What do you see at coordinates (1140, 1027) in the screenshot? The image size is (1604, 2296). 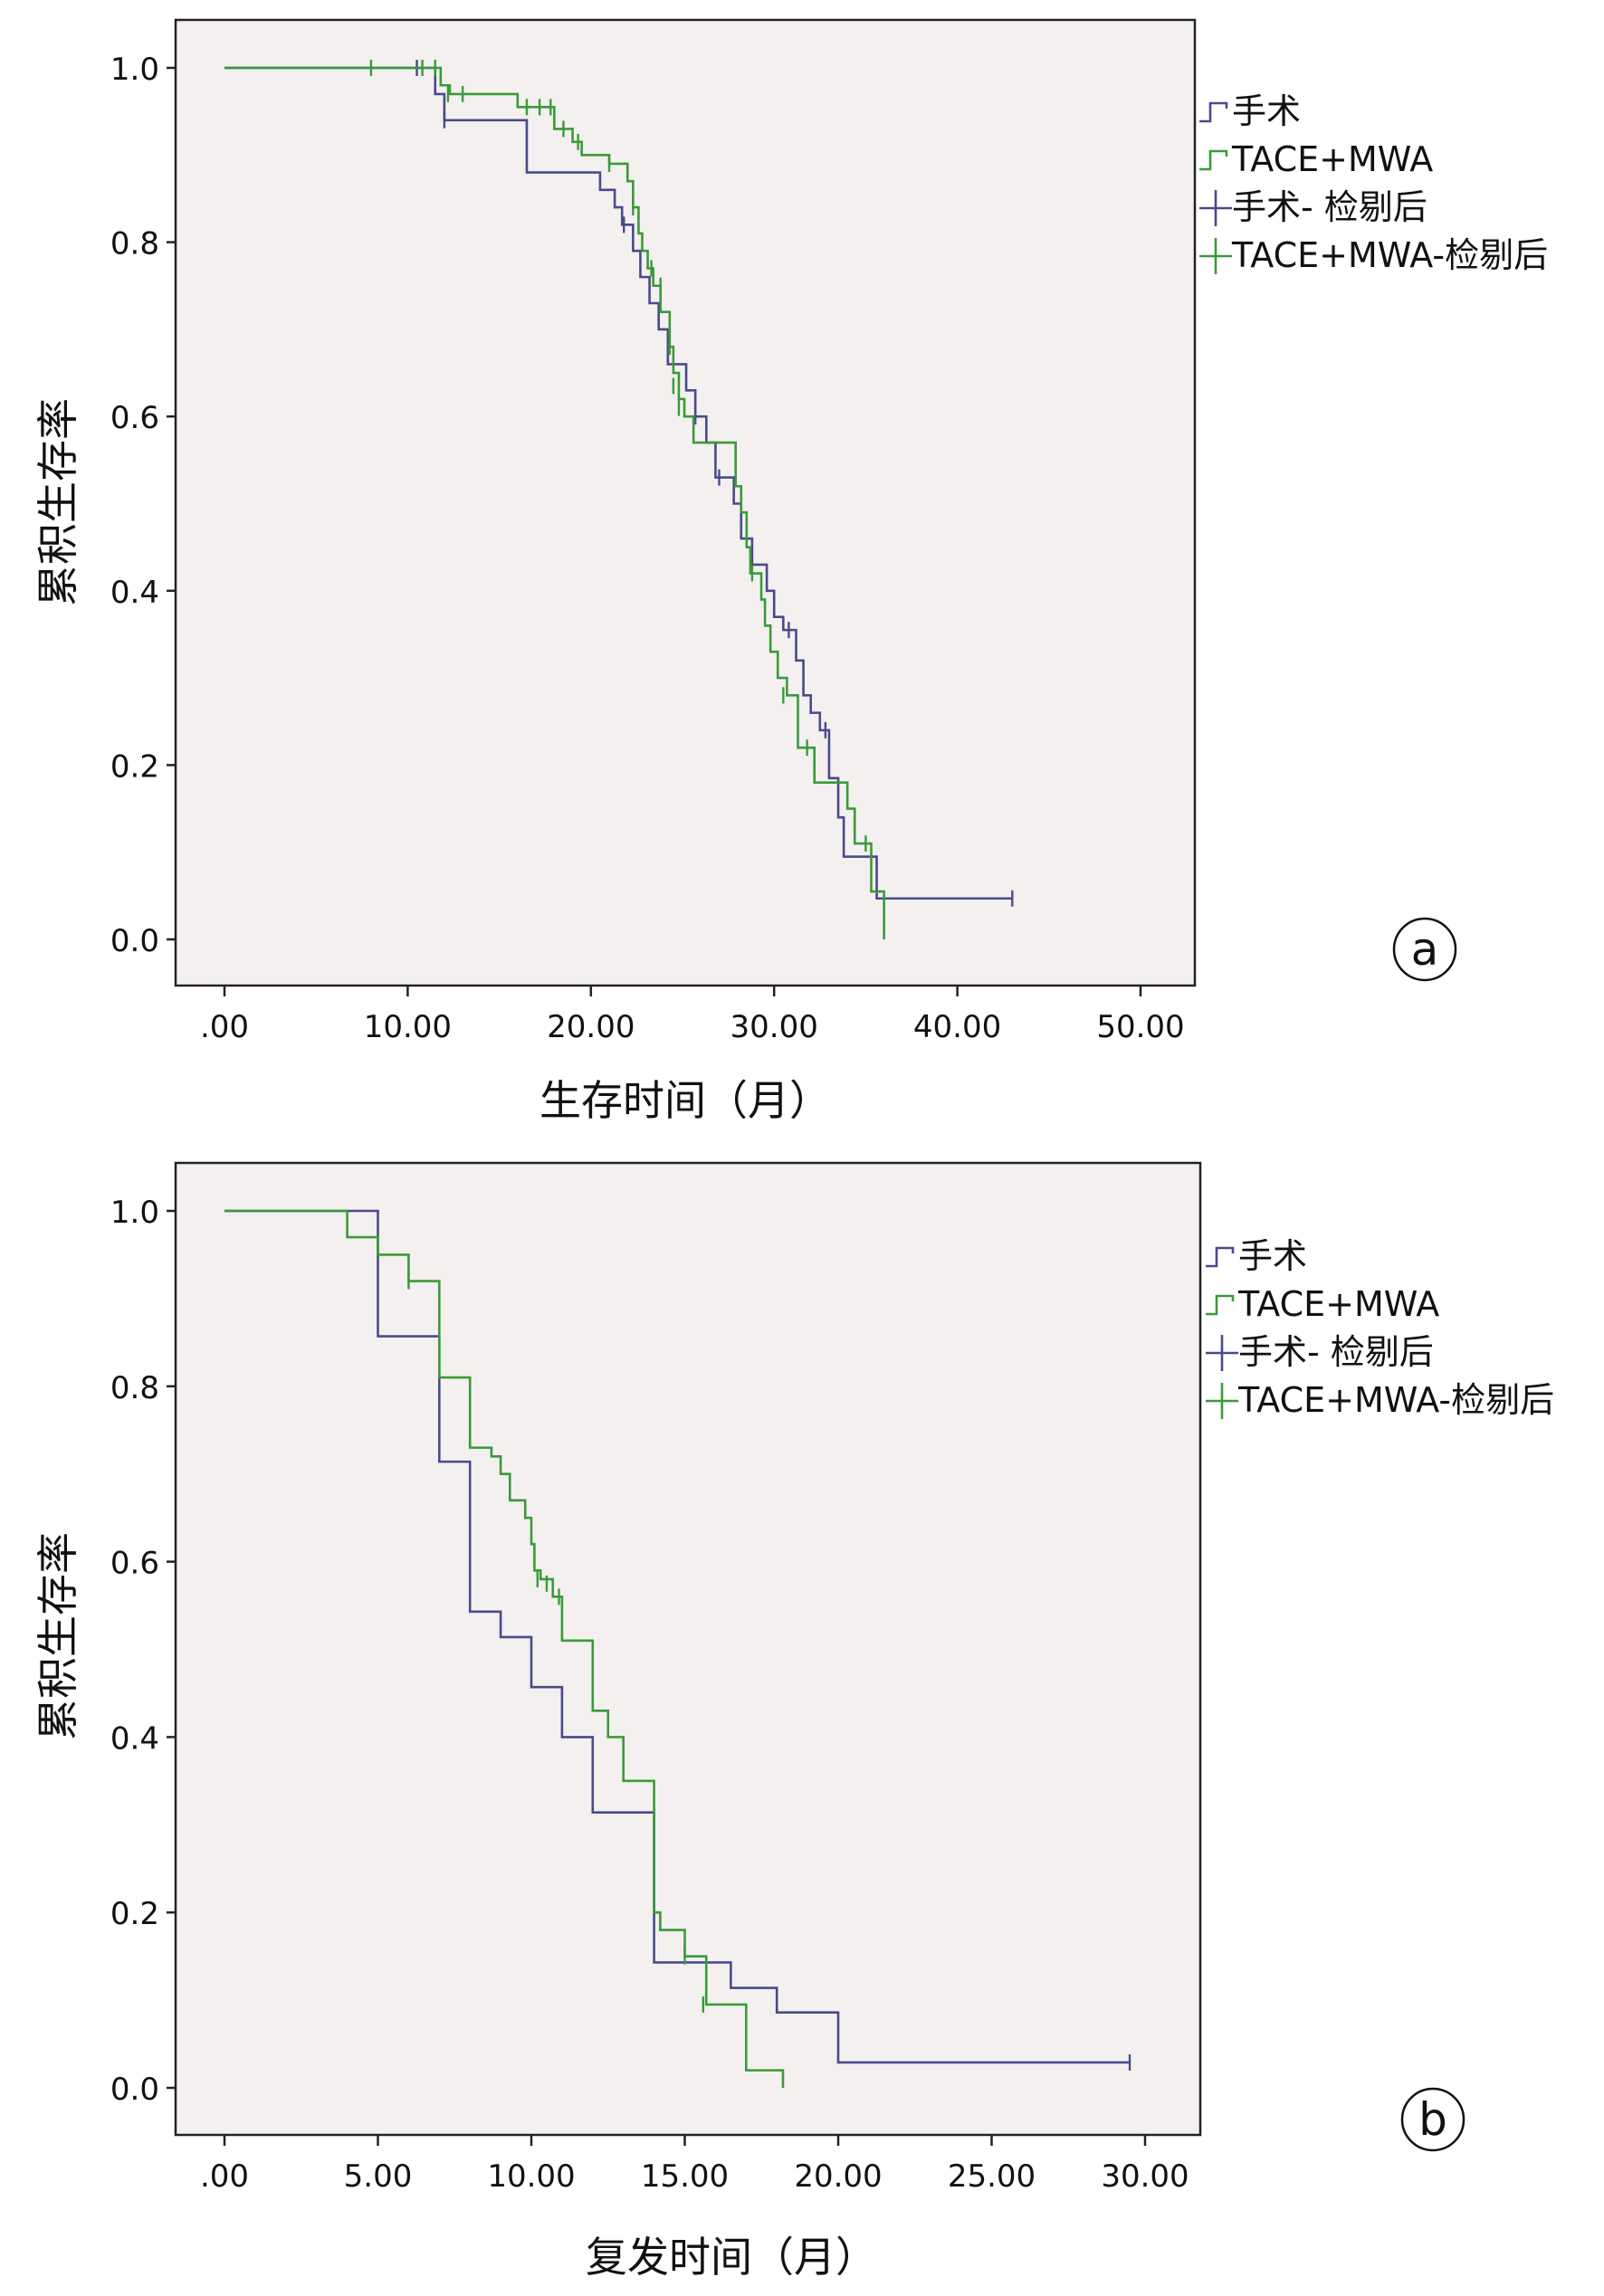 I see `x-tick-label: 50.00` at bounding box center [1140, 1027].